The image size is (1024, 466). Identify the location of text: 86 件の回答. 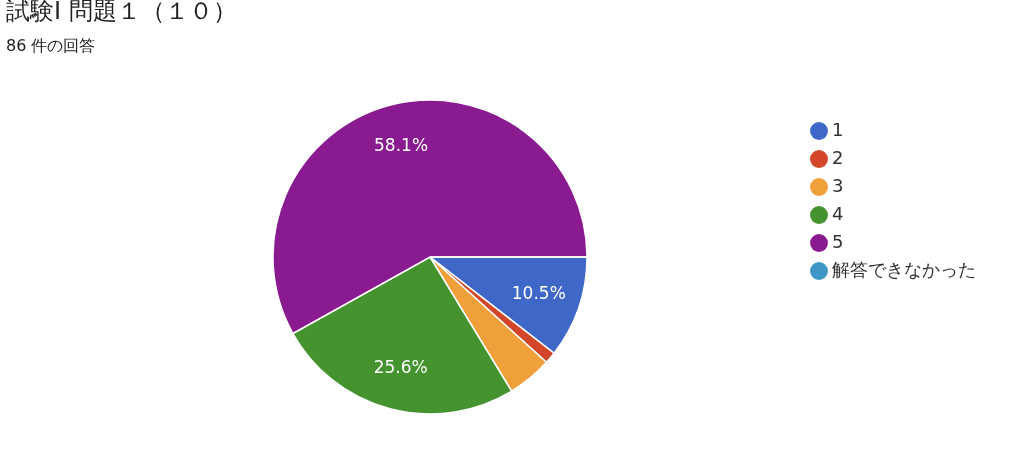
(51, 45).